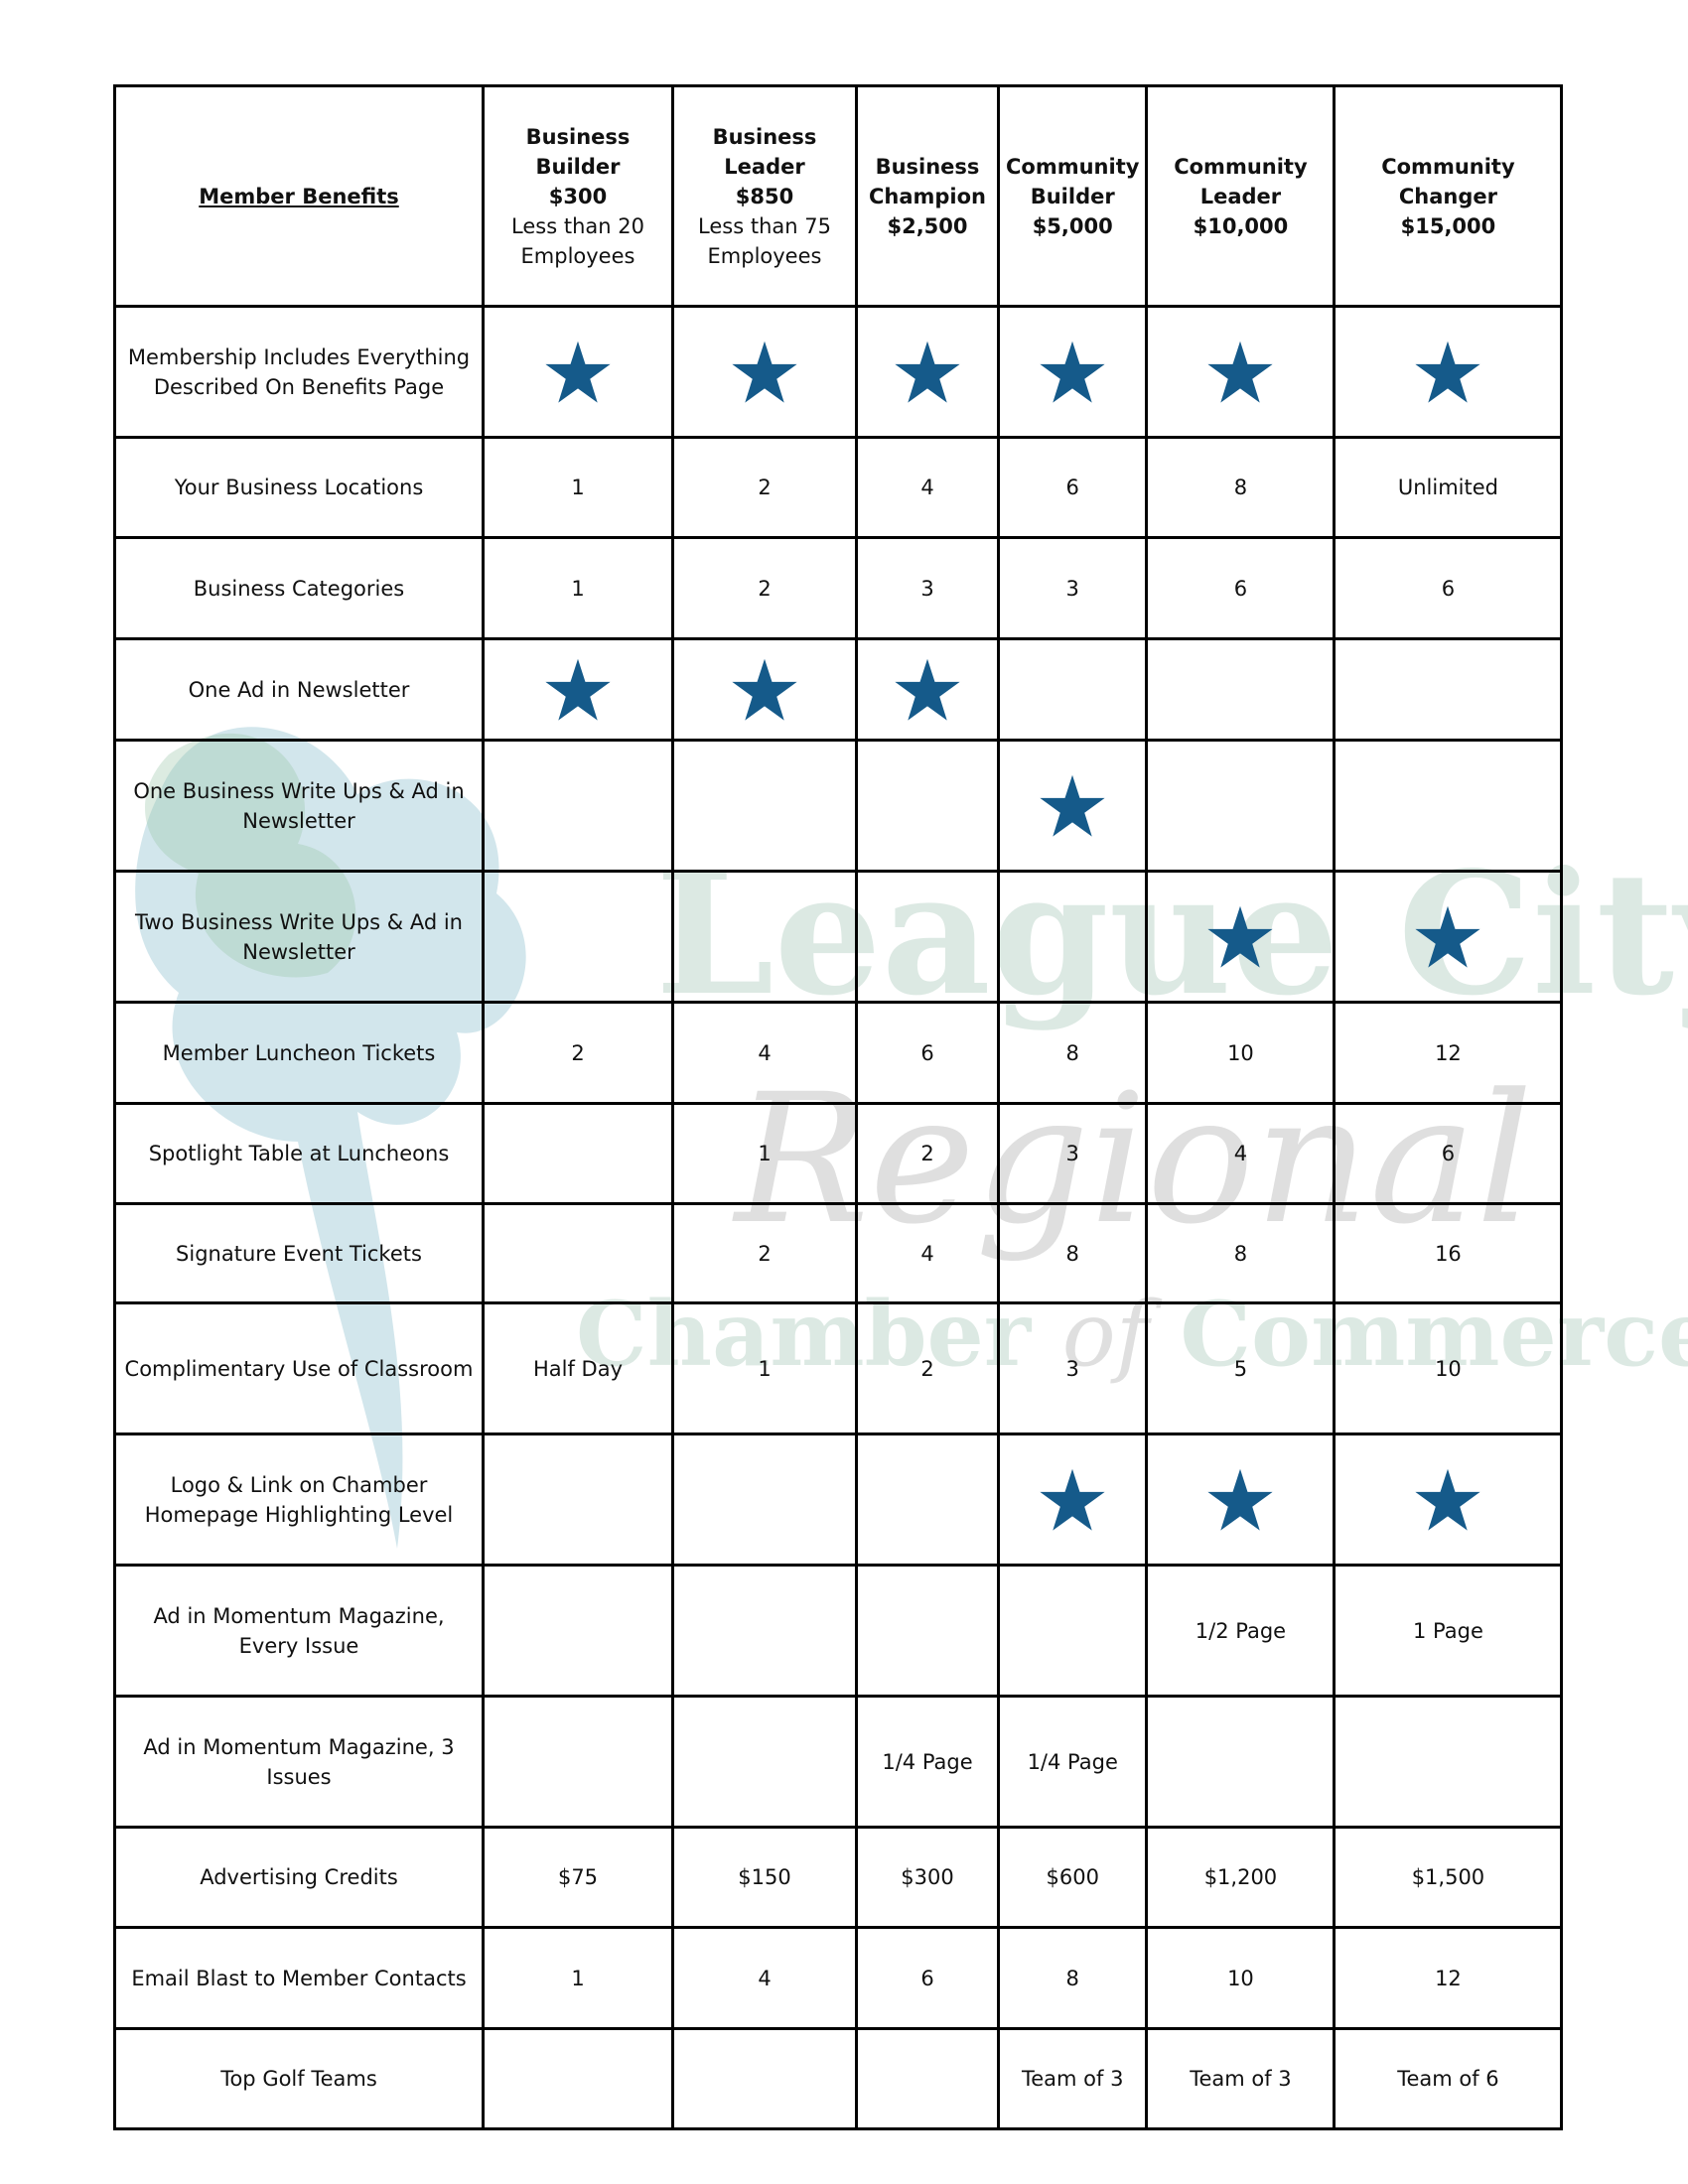 The height and width of the screenshot is (2184, 1688). Describe the element at coordinates (299, 487) in the screenshot. I see `benefit-label: Your Business Locations` at that location.